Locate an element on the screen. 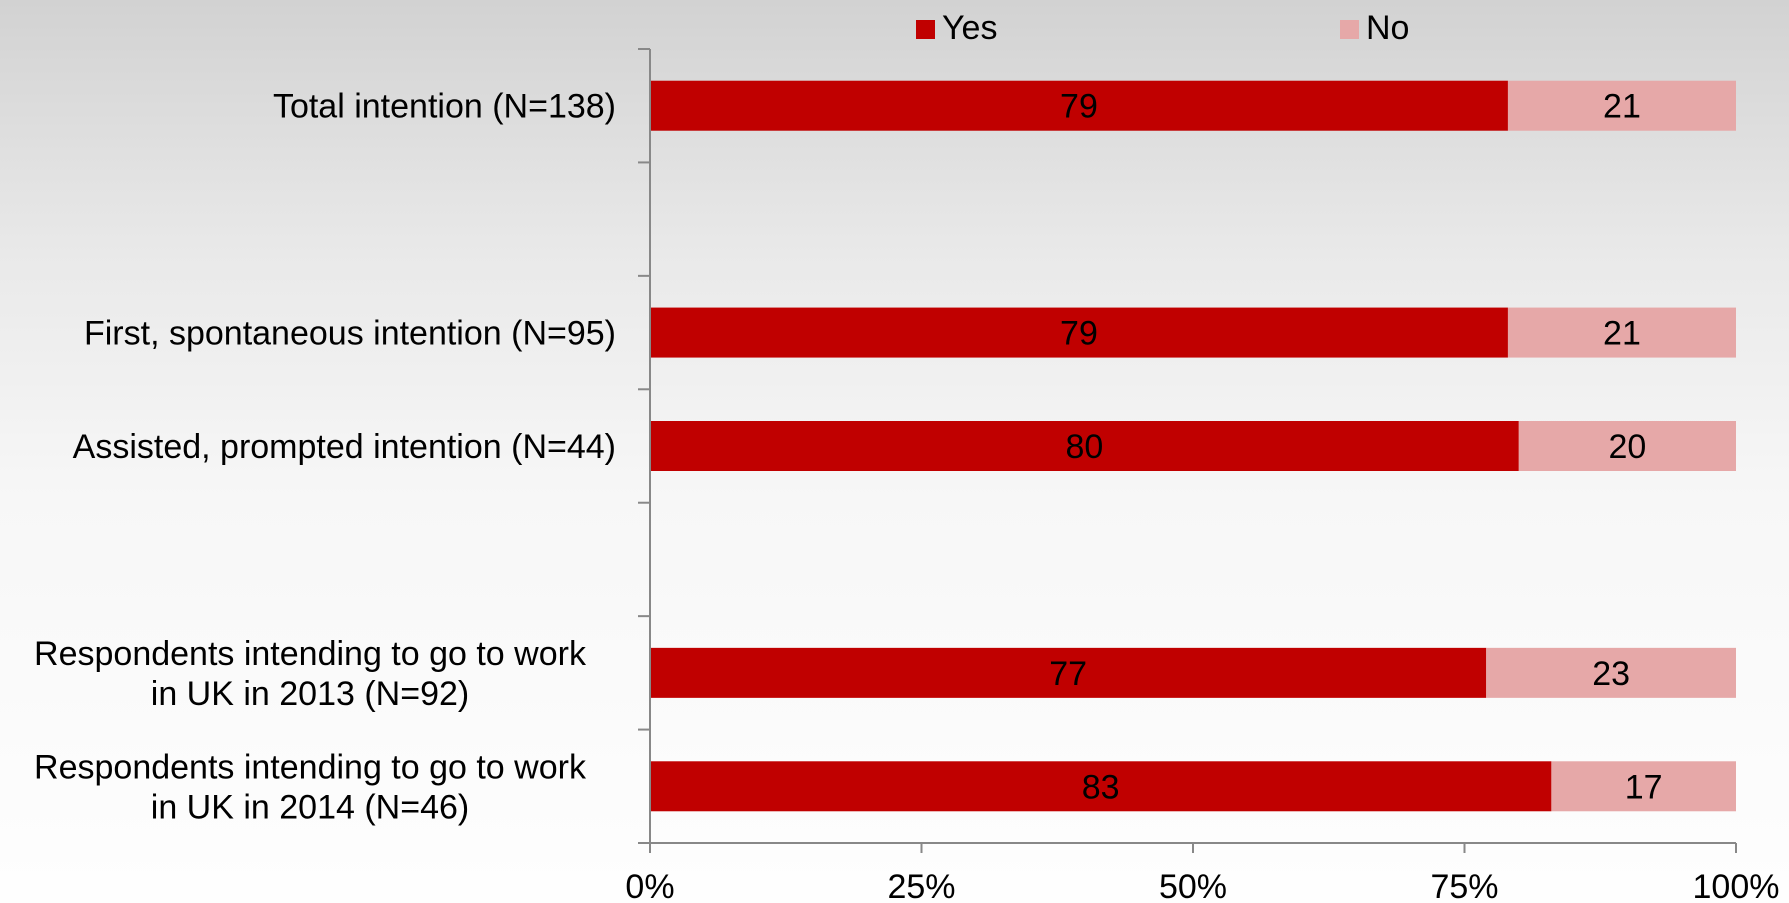 This screenshot has height=903, width=1789. x-tick-label-4: 100% is located at coordinates (1736, 885).